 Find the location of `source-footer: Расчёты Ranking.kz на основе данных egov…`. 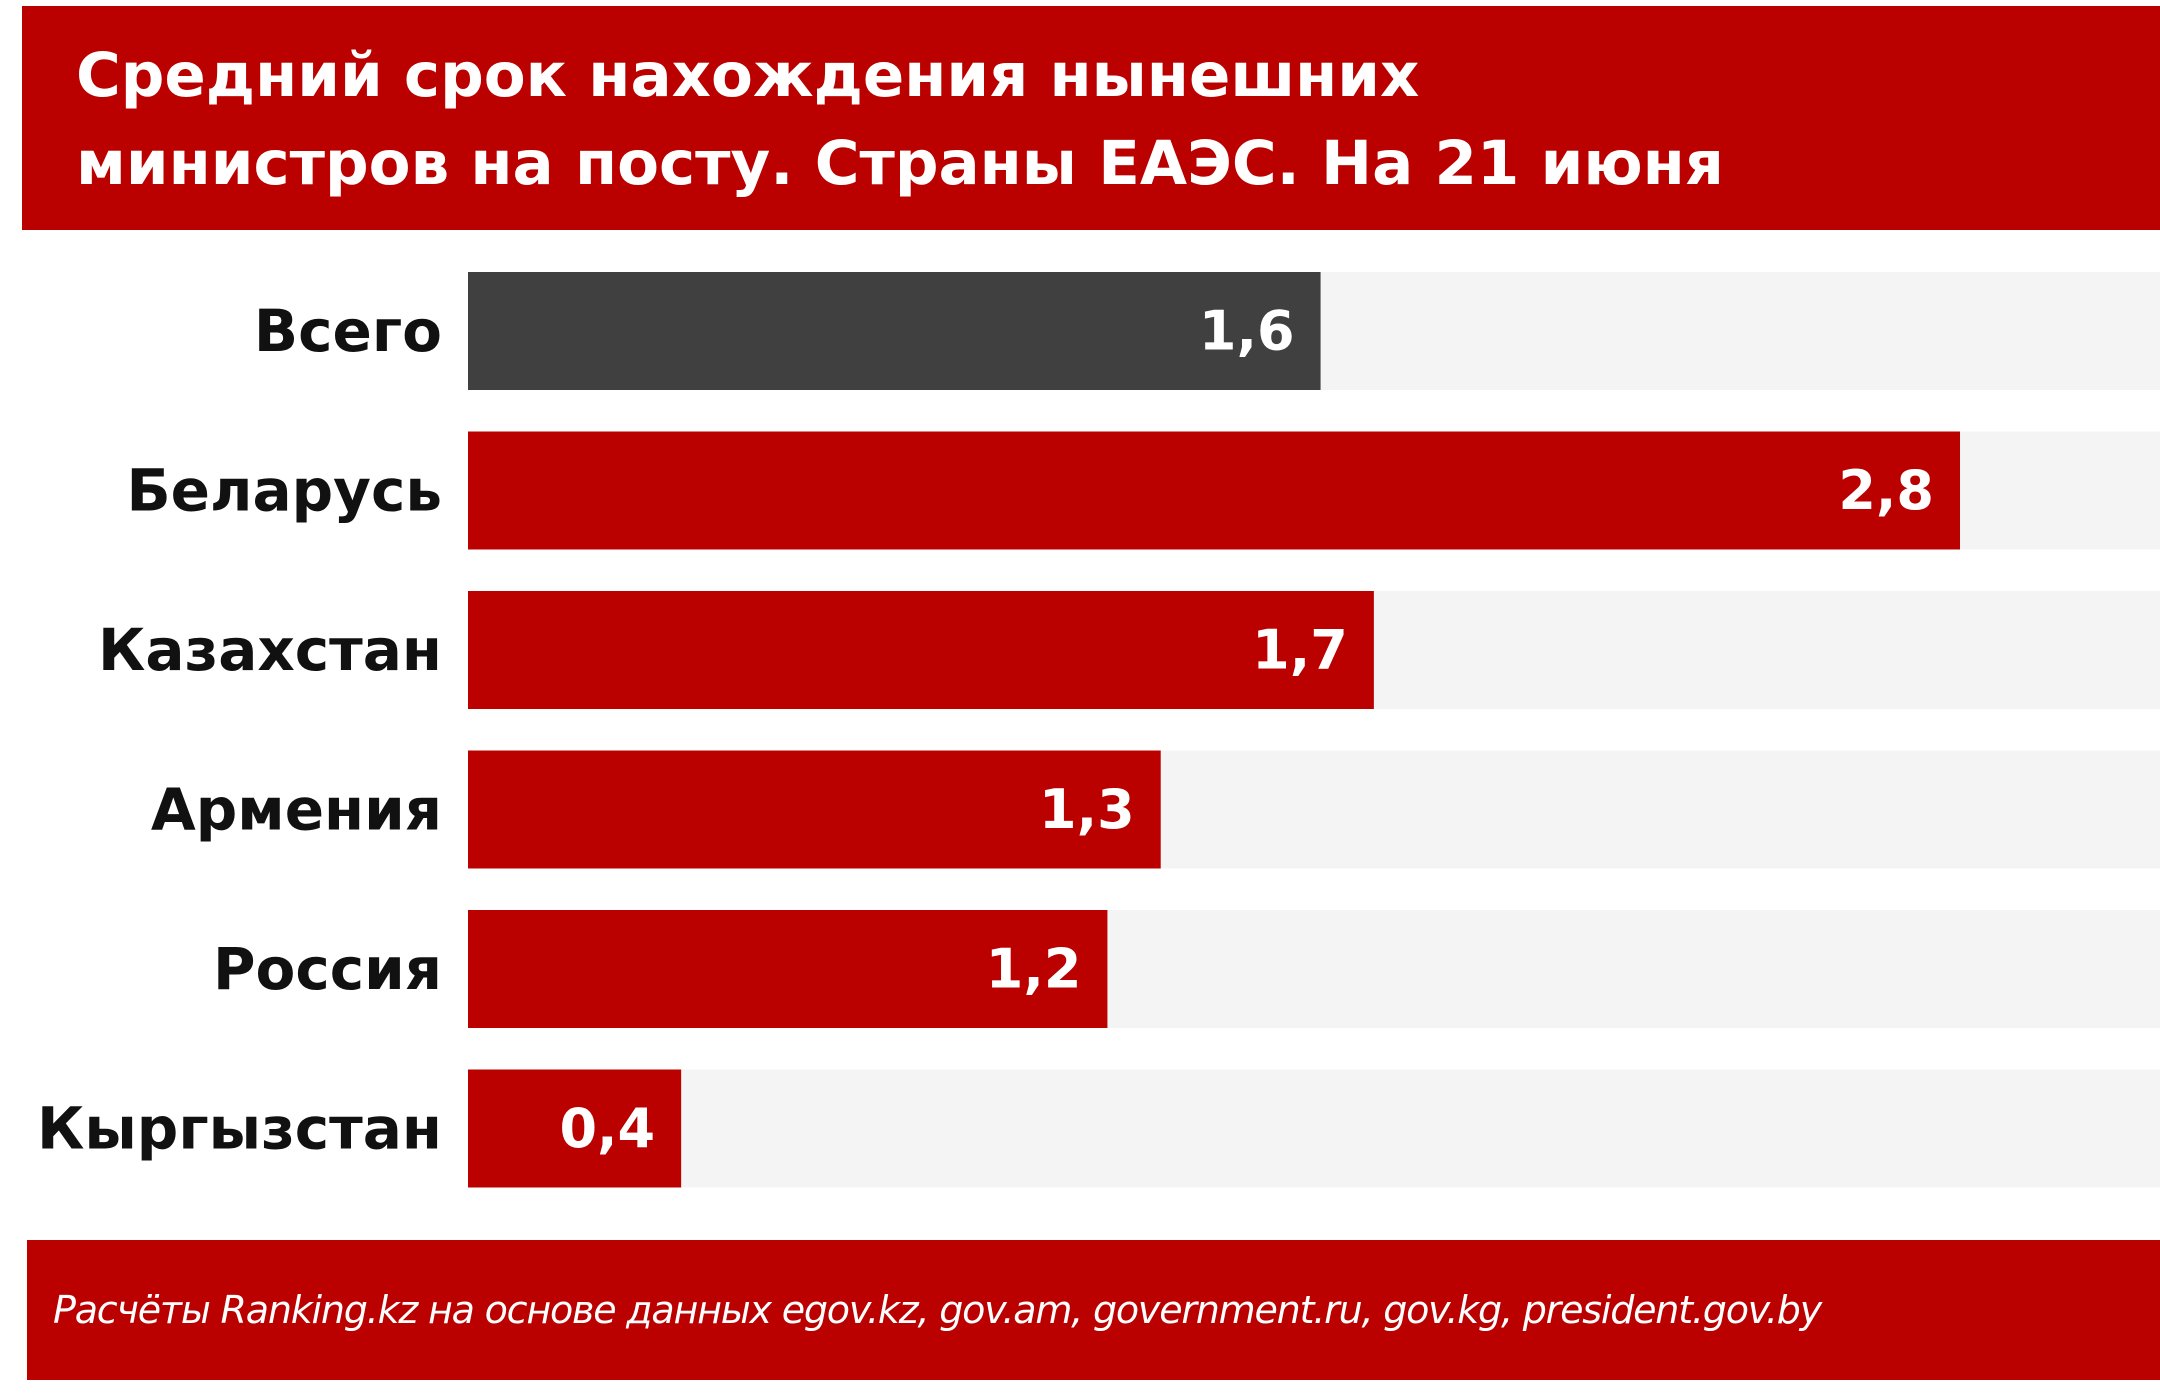

source-footer: Расчёты Ranking.kz на основе данных egov… is located at coordinates (1093, 1310).